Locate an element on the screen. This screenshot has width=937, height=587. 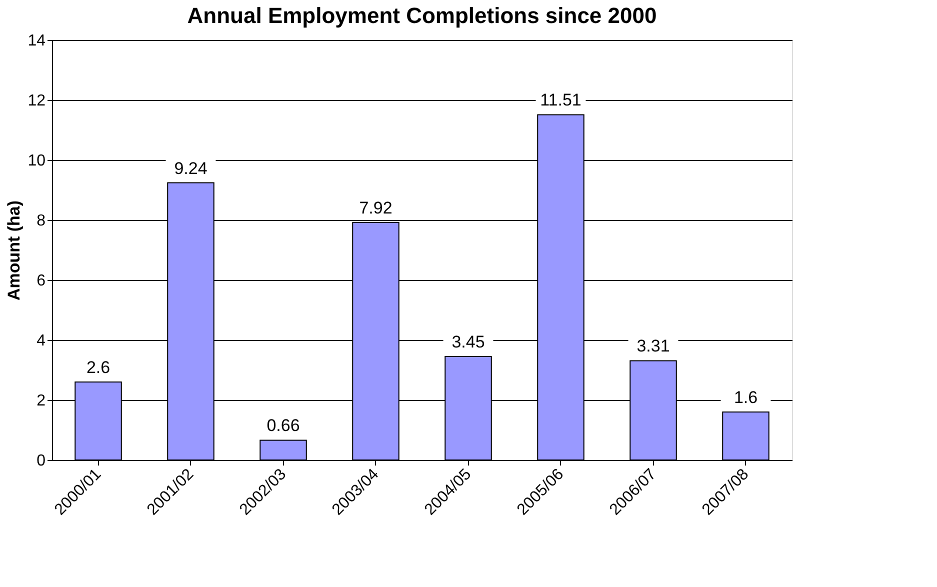
y-tick-label: 8 is located at coordinates (41, 221).